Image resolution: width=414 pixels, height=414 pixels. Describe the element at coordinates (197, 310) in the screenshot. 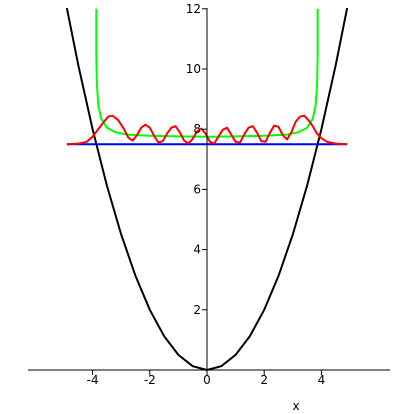

I see `y-tick-label: 2` at that location.